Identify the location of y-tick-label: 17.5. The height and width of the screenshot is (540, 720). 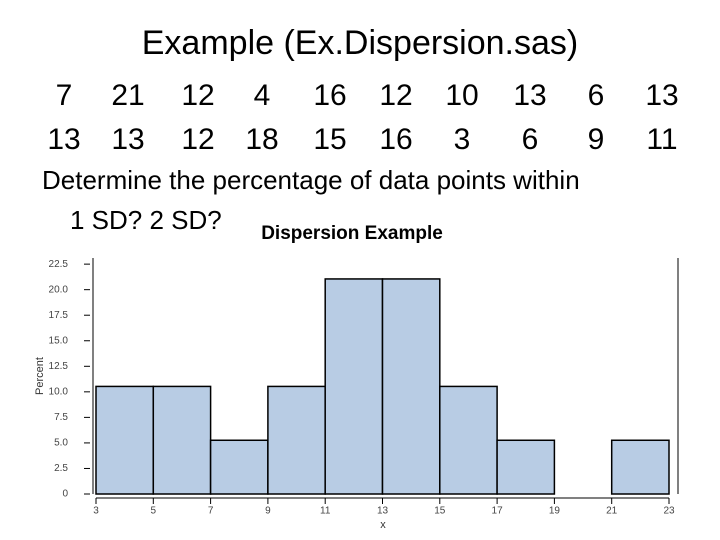
(59, 315).